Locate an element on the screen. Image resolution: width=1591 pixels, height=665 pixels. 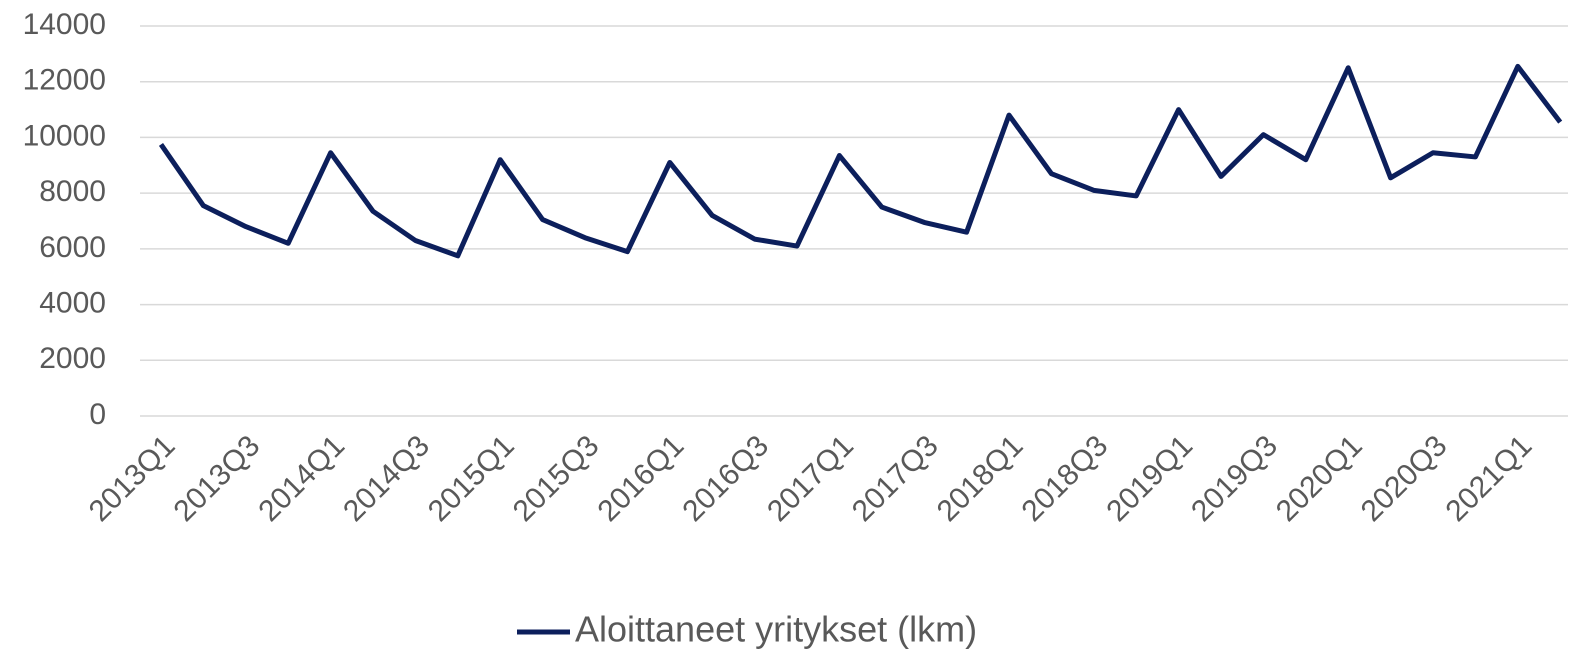
legend-label: Aloittaneet yritykset (lkm) is located at coordinates (776, 629).